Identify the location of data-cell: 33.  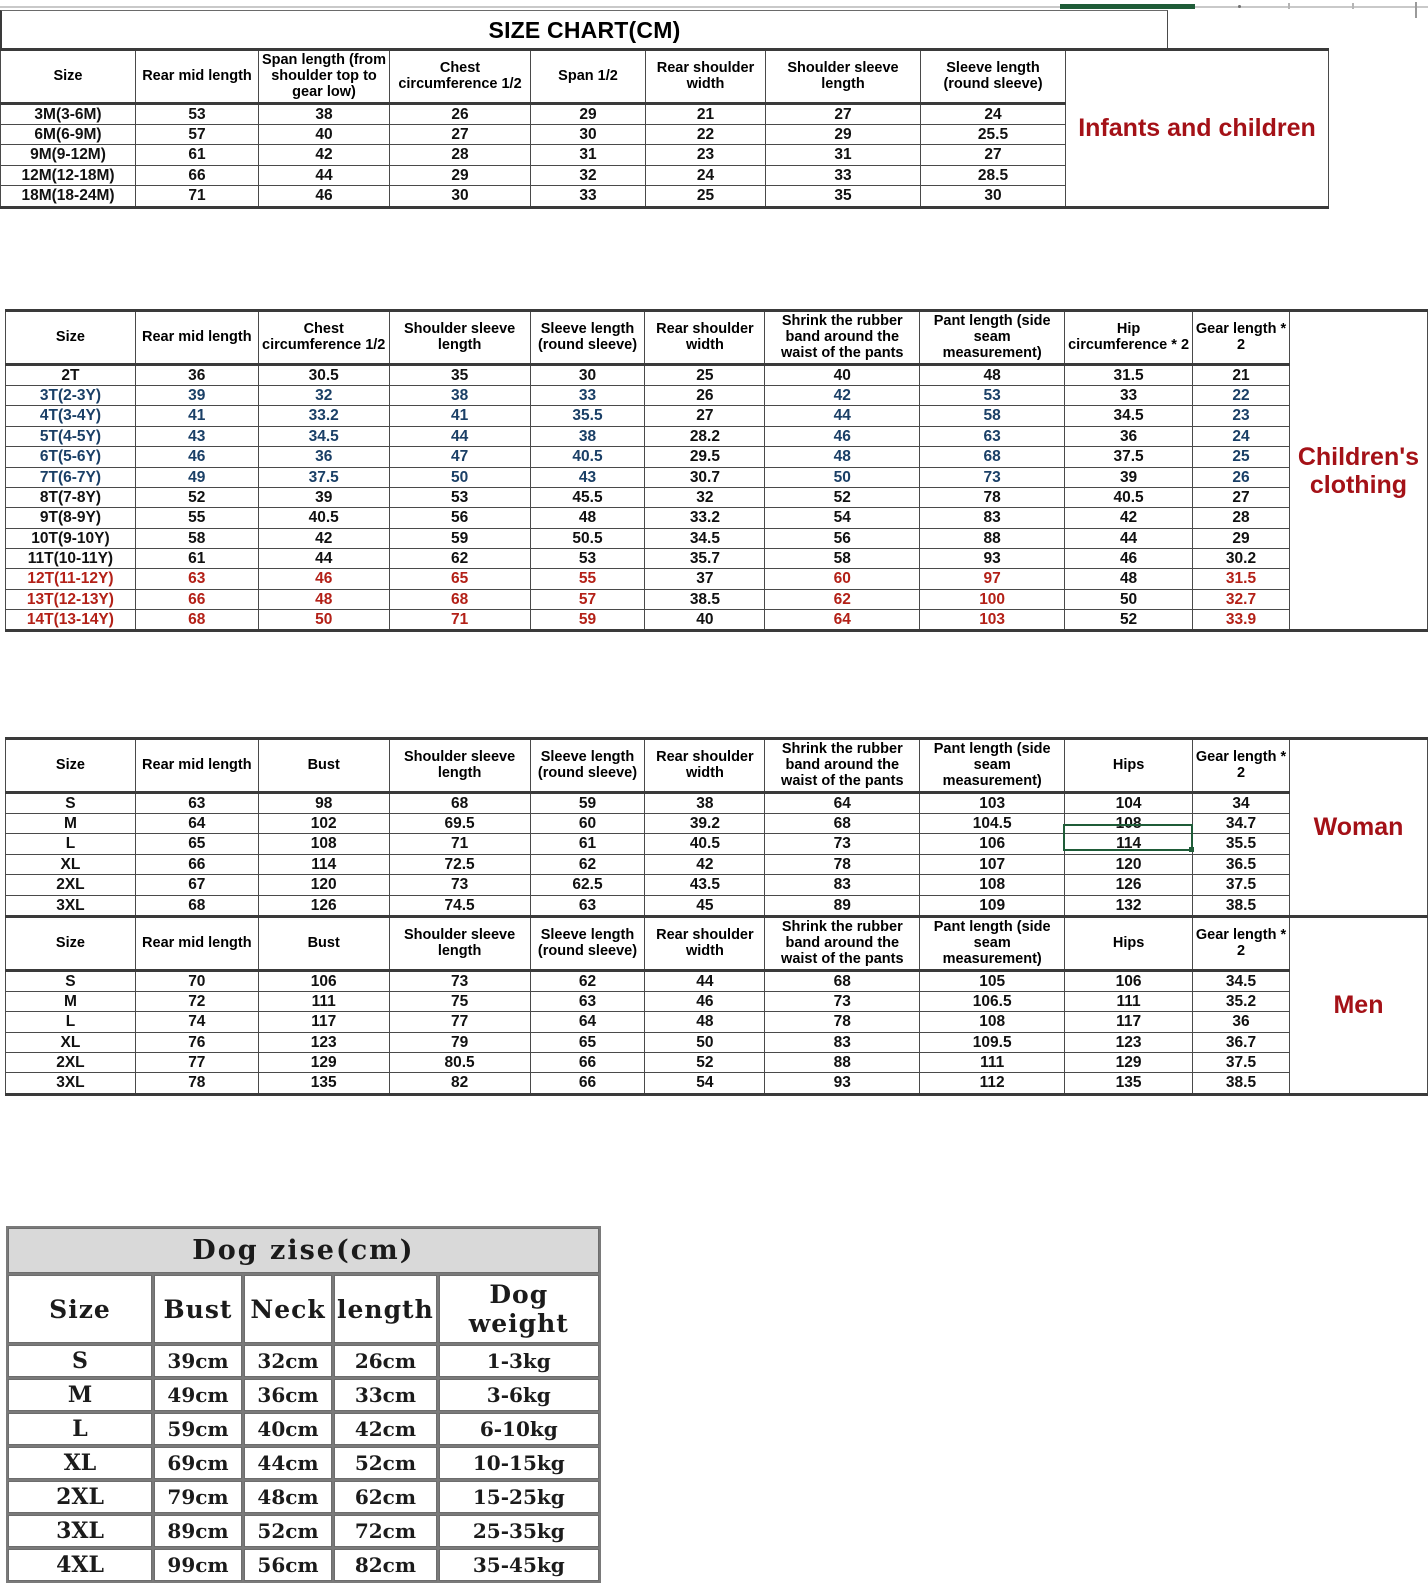
(588, 197).